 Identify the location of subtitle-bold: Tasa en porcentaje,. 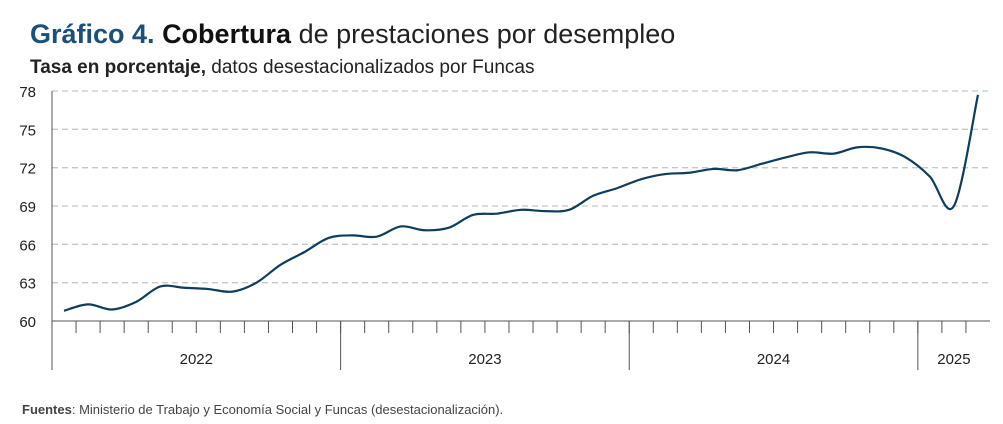
(118, 67).